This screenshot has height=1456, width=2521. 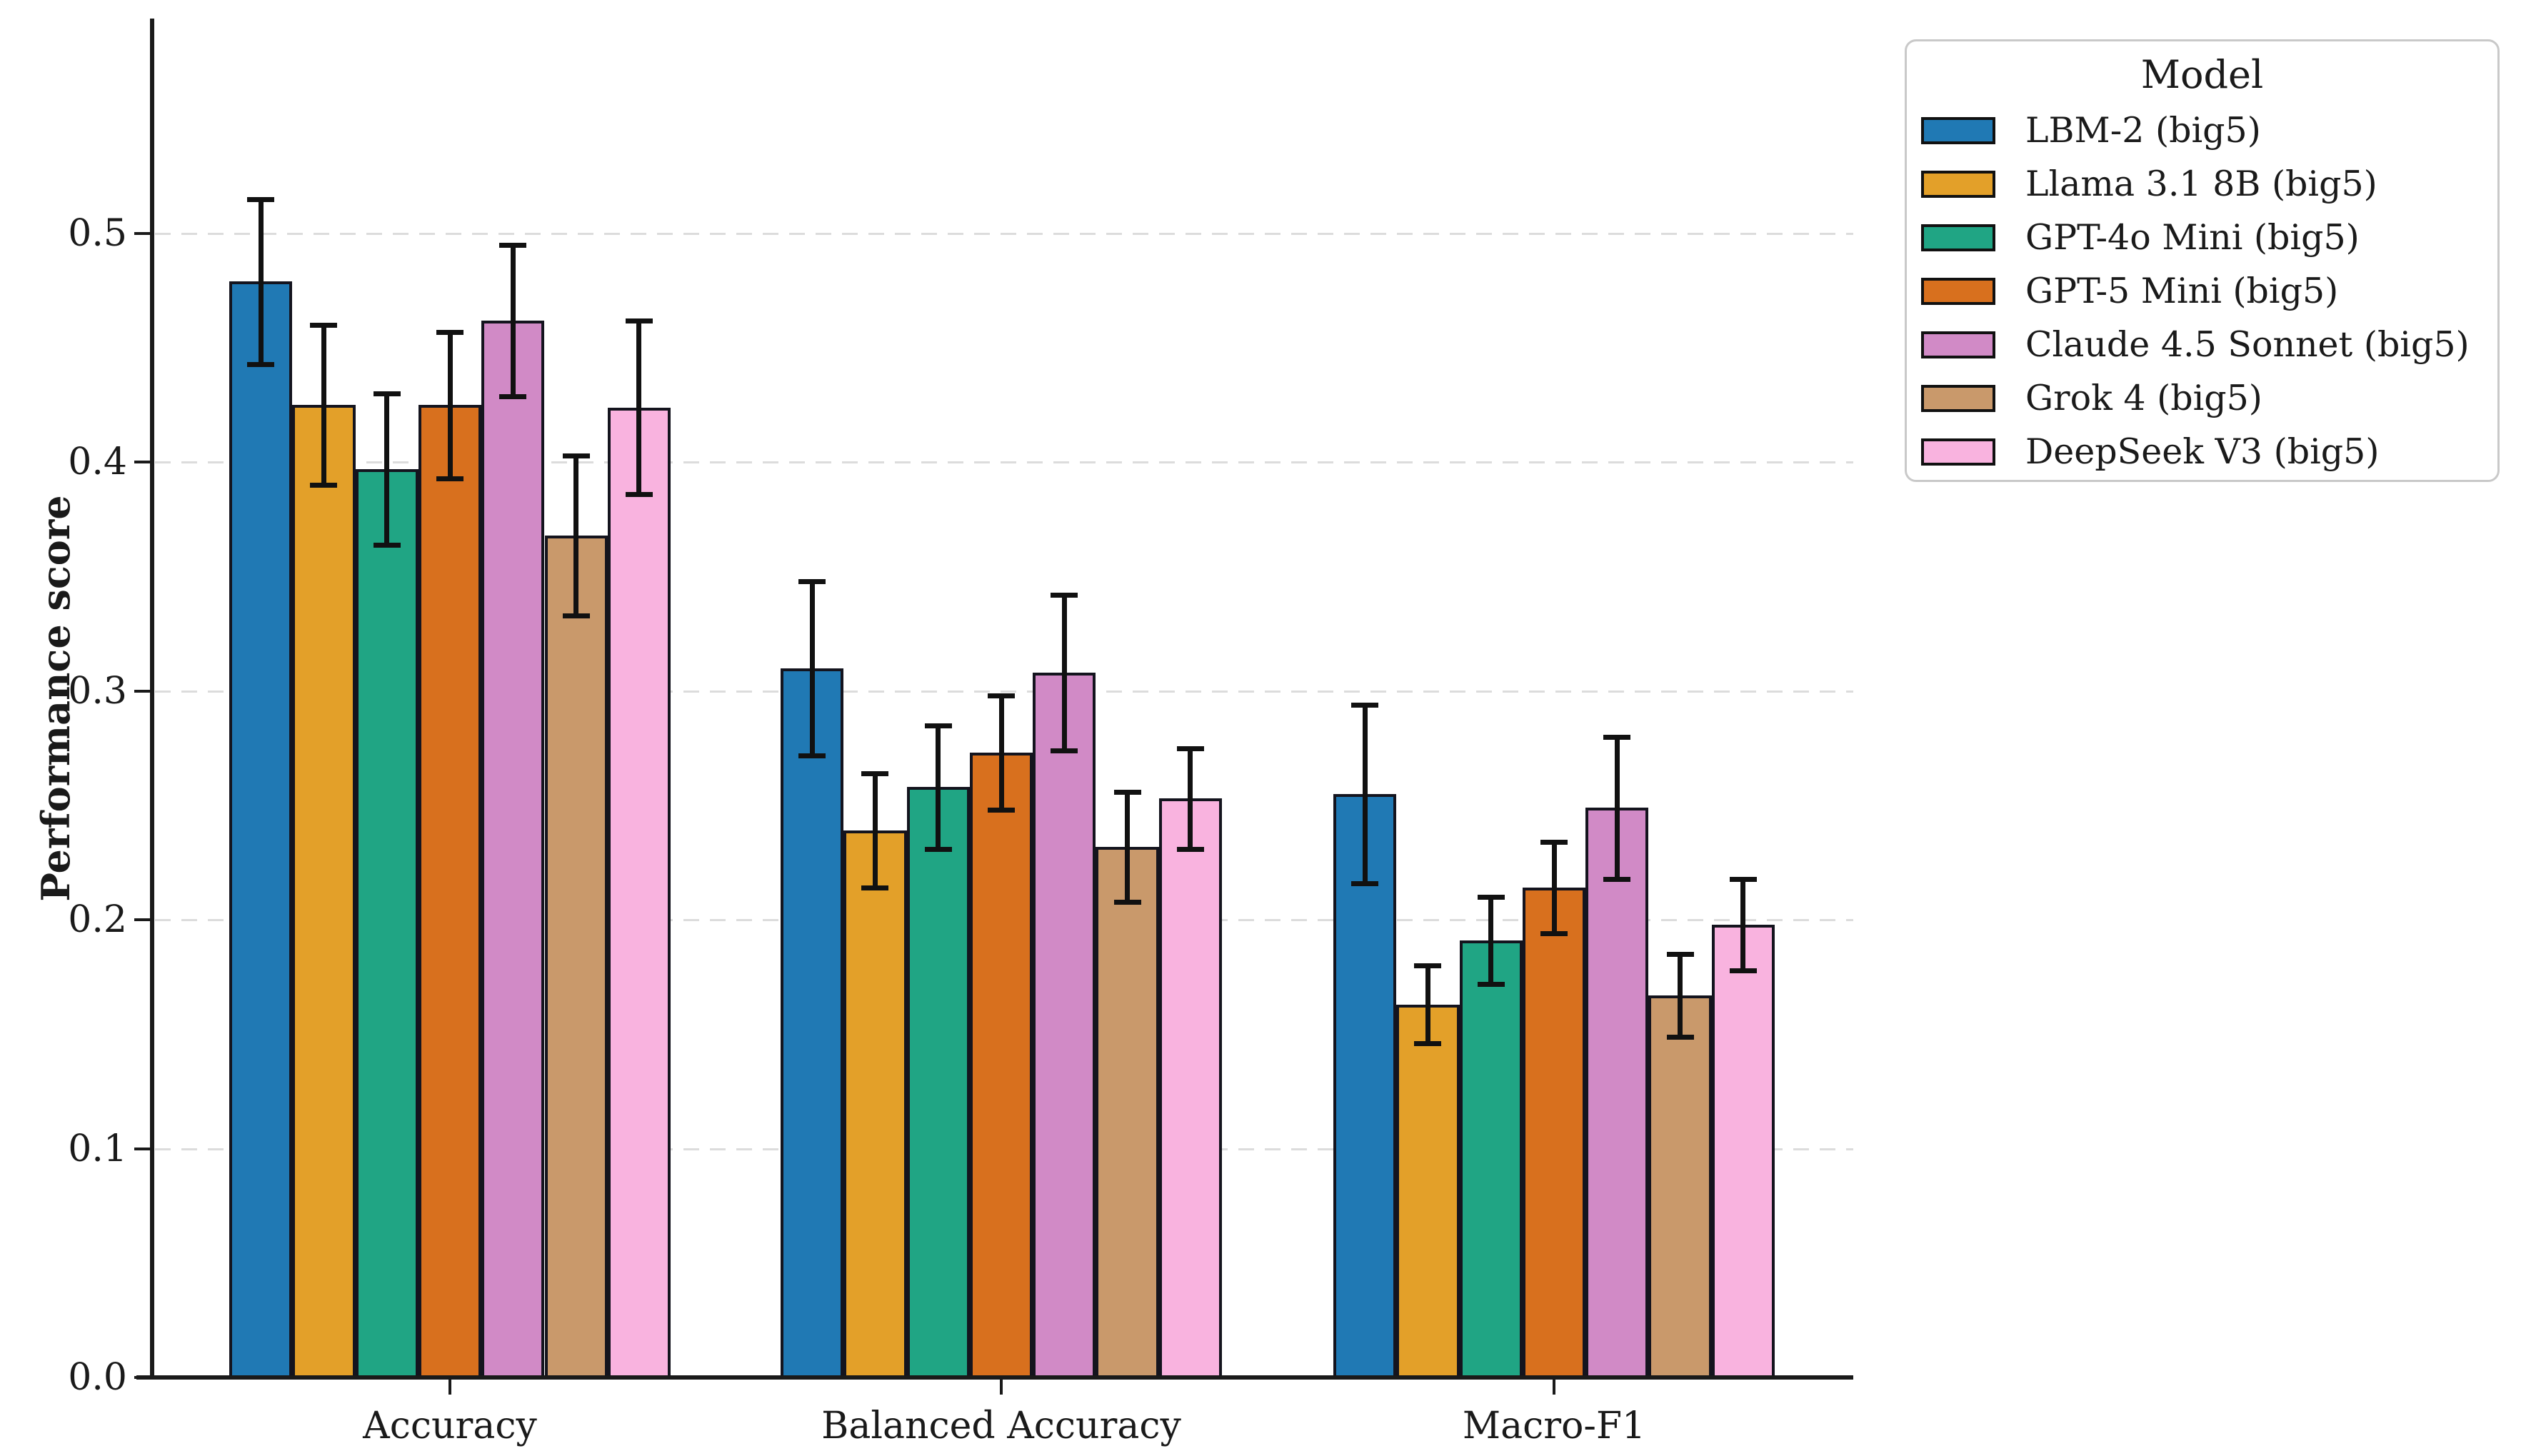 What do you see at coordinates (2192, 237) in the screenshot?
I see `legend-item-label: GPT-4o Mini (big5)` at bounding box center [2192, 237].